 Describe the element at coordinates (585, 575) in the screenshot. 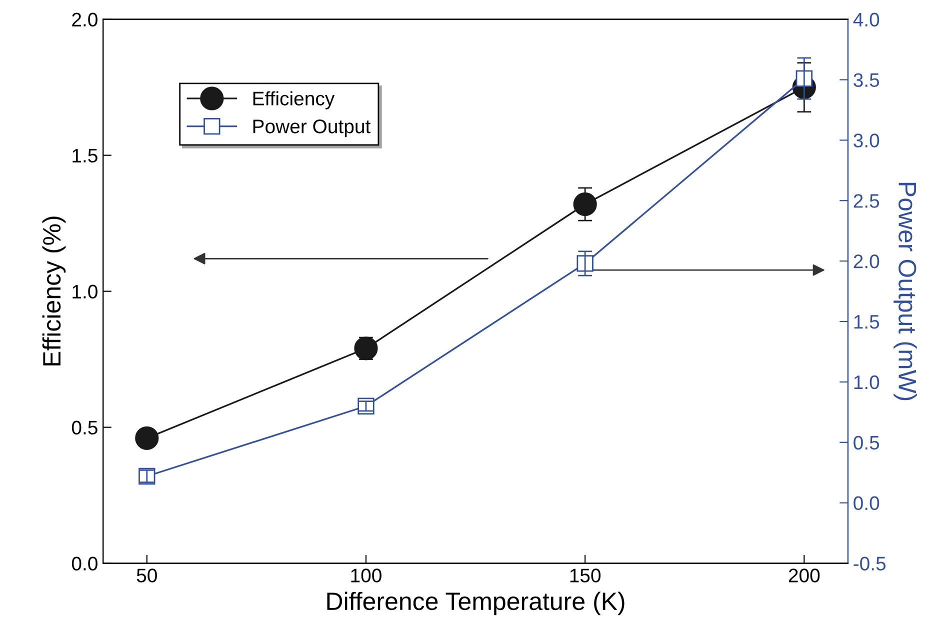

I see `x-tick-label: 150` at that location.